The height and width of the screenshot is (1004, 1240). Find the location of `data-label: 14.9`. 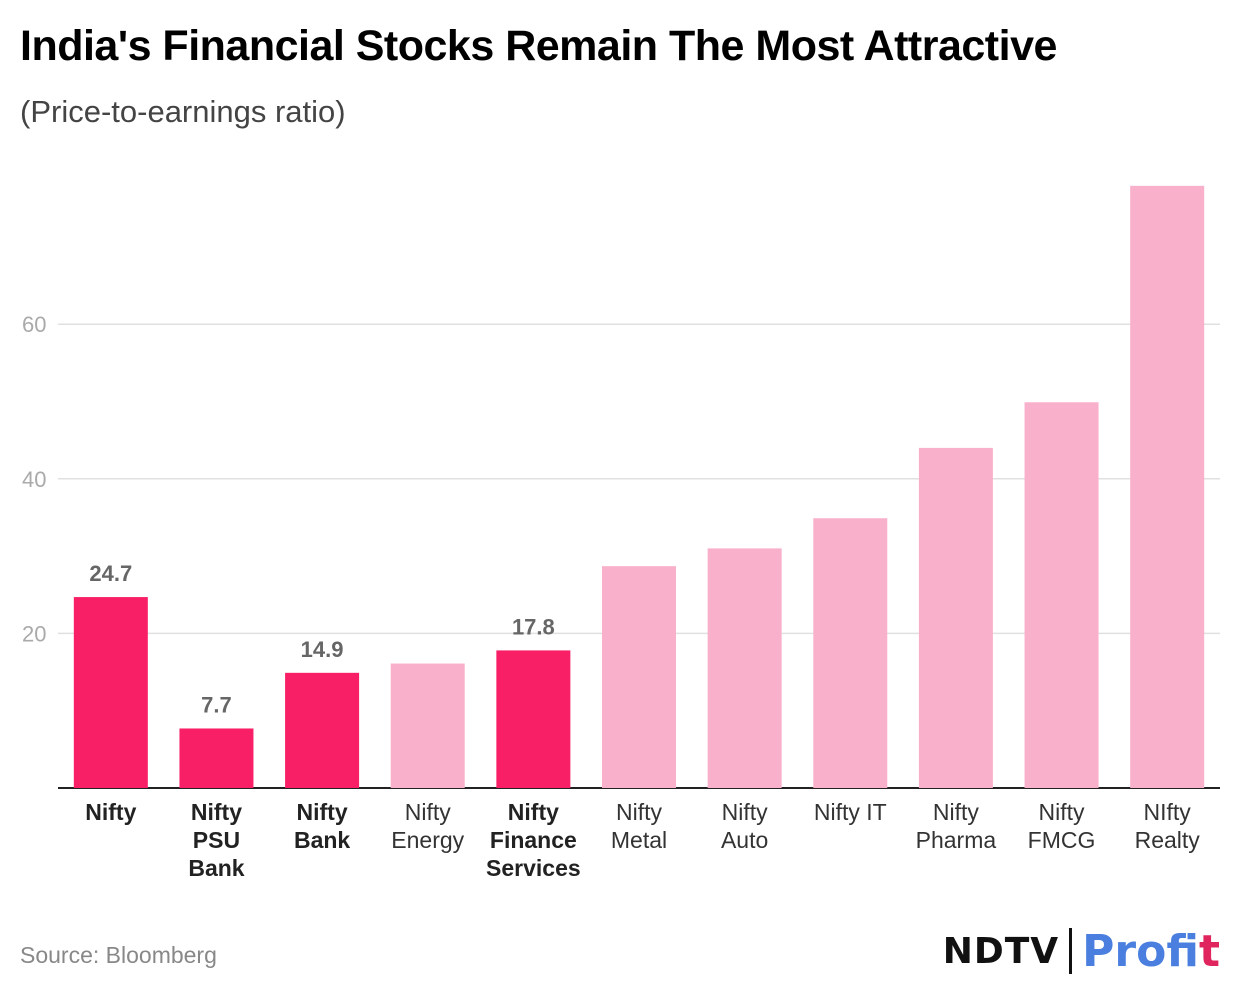

data-label: 14.9 is located at coordinates (322, 649).